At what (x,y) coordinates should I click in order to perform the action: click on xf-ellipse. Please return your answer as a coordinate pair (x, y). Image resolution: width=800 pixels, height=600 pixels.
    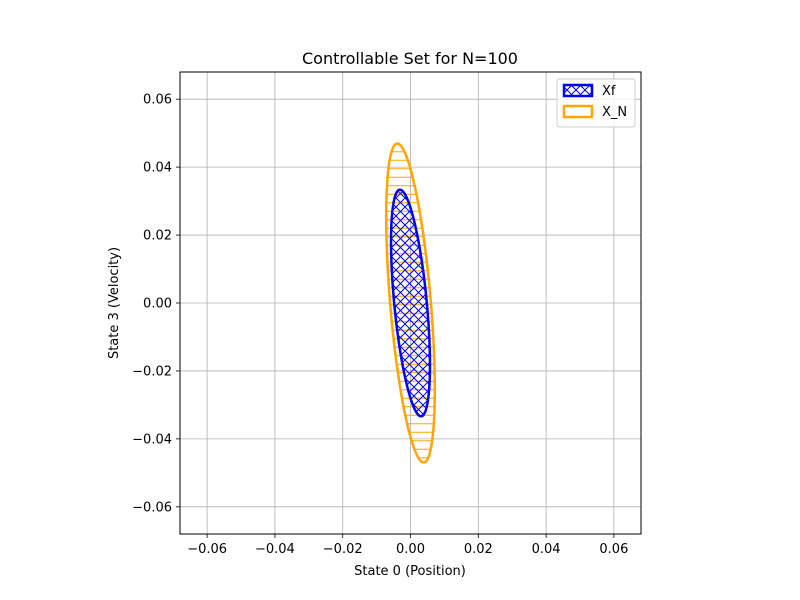
    Looking at the image, I should click on (410, 303).